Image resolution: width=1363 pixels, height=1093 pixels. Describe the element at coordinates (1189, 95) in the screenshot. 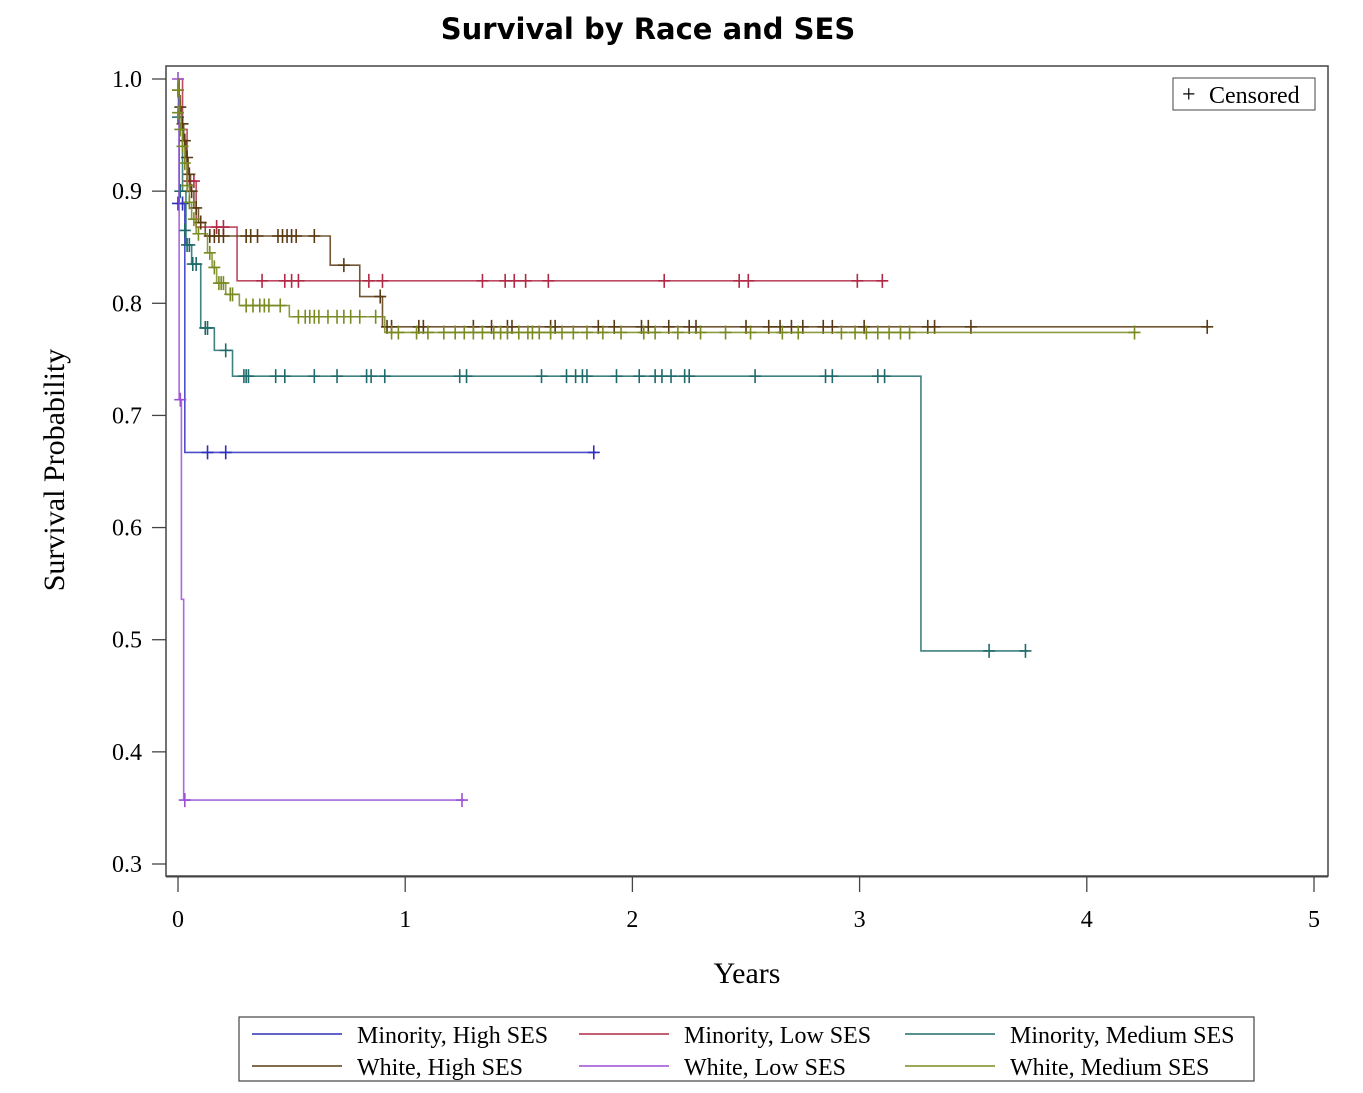

I see `censored-legend-symbol: +` at that location.